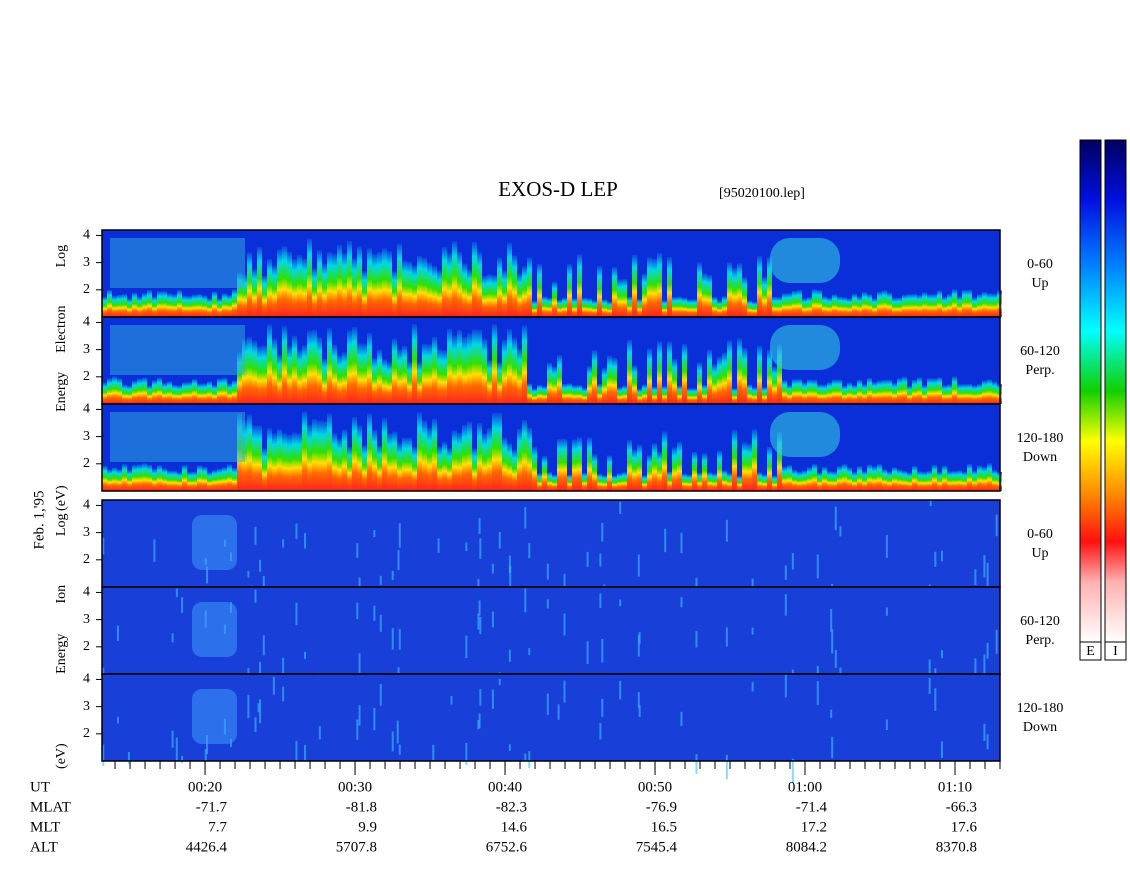  What do you see at coordinates (507, 847) in the screenshot?
I see `ephemeris-value: 6752.6` at bounding box center [507, 847].